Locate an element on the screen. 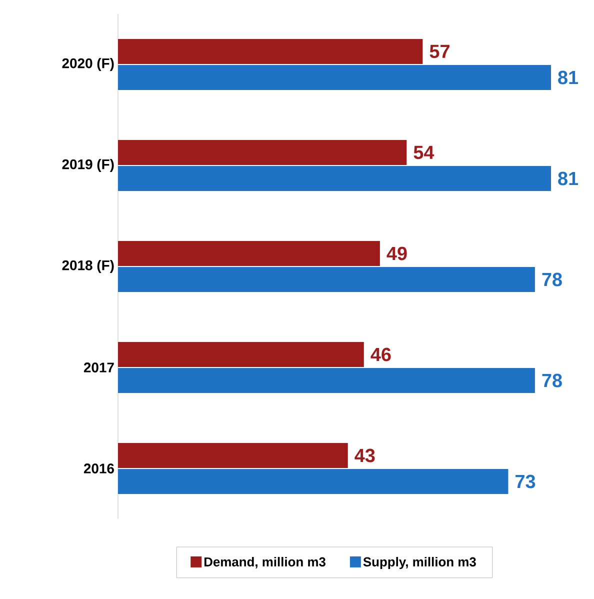 This screenshot has width=594, height=599. y-tick-label: 2020 (F) is located at coordinates (88, 64).